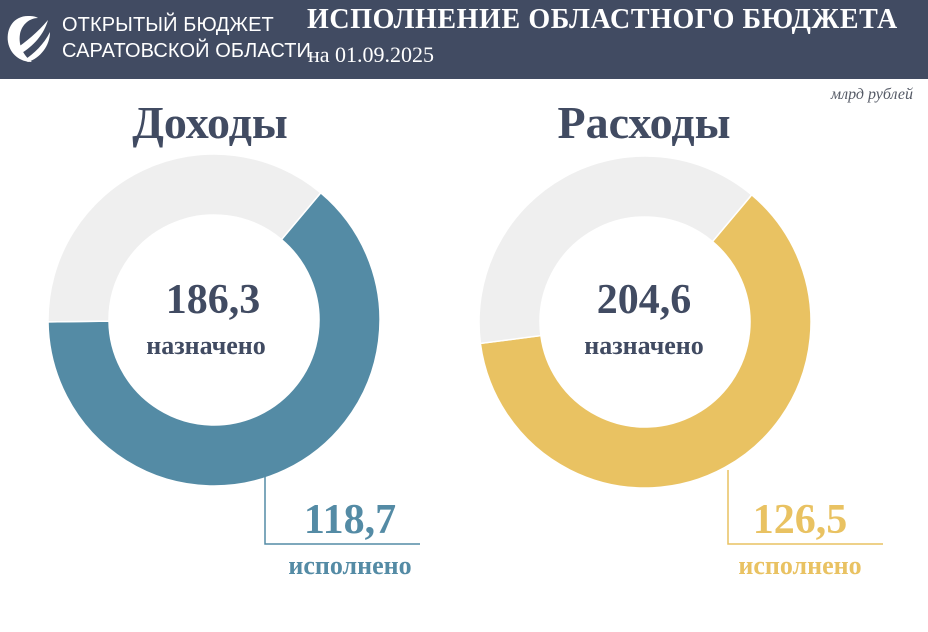 Image resolution: width=928 pixels, height=632 pixels. I want to click on brand-line-1: ОТКРЫТЫЙ БЮДЖЕТ, so click(168, 25).